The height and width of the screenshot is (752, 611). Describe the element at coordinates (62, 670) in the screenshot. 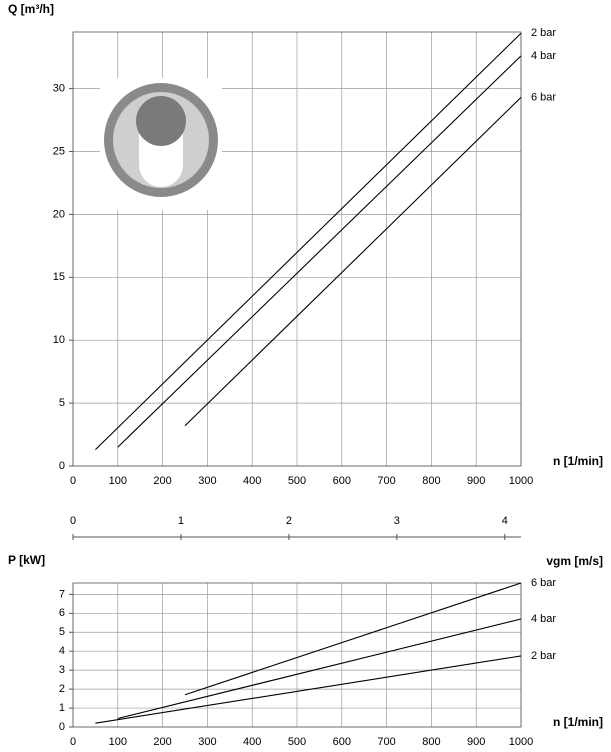

I see `y-tick-label: 3` at that location.